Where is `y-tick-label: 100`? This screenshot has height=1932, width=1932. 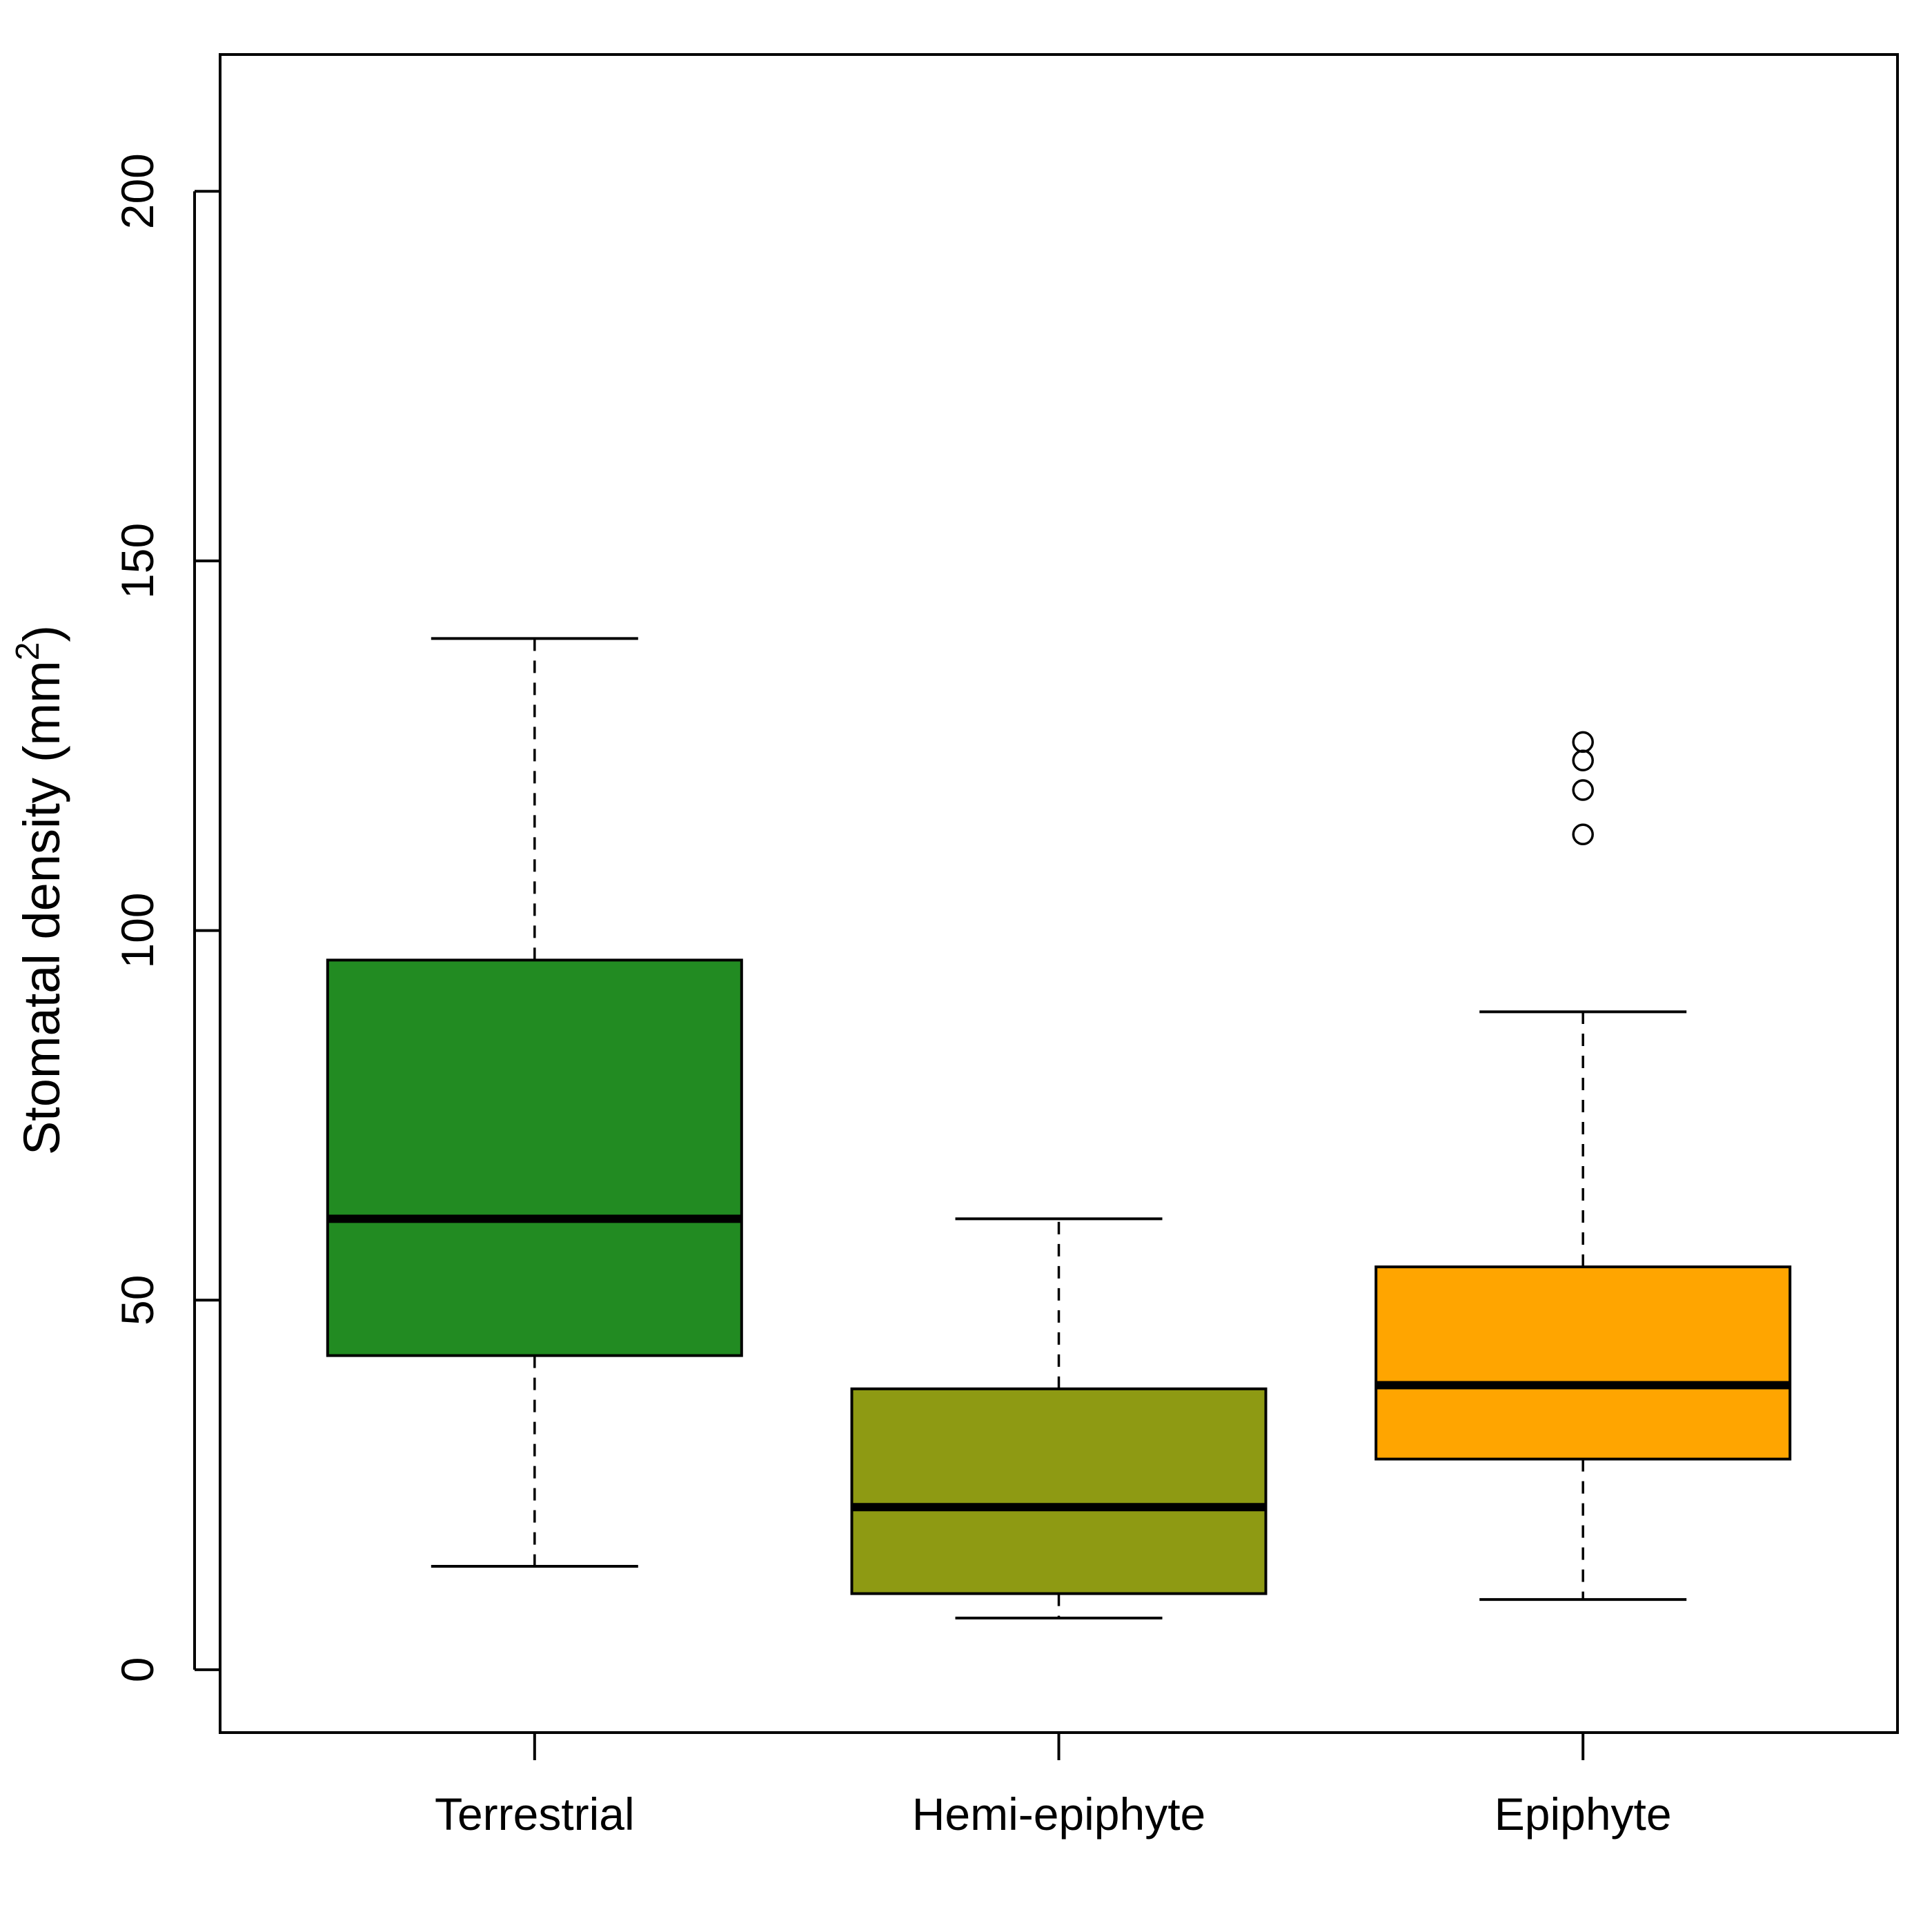 y-tick-label: 100 is located at coordinates (137, 931).